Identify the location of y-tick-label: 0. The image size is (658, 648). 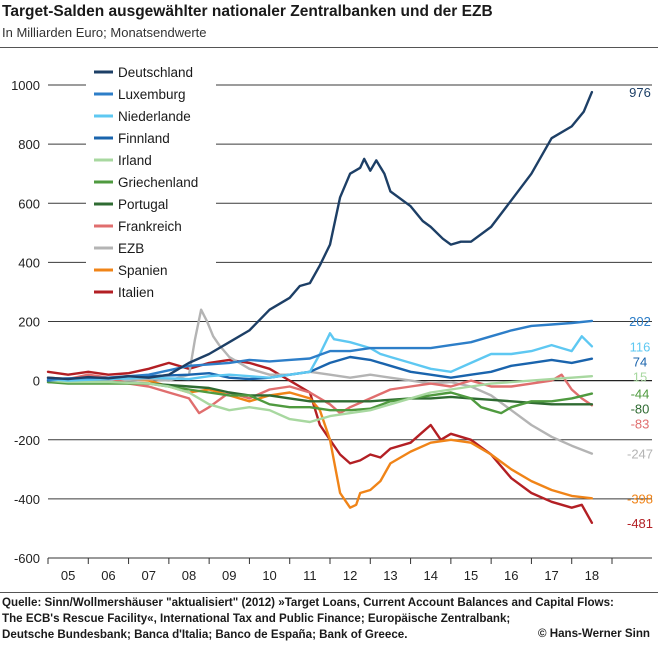
(36, 381).